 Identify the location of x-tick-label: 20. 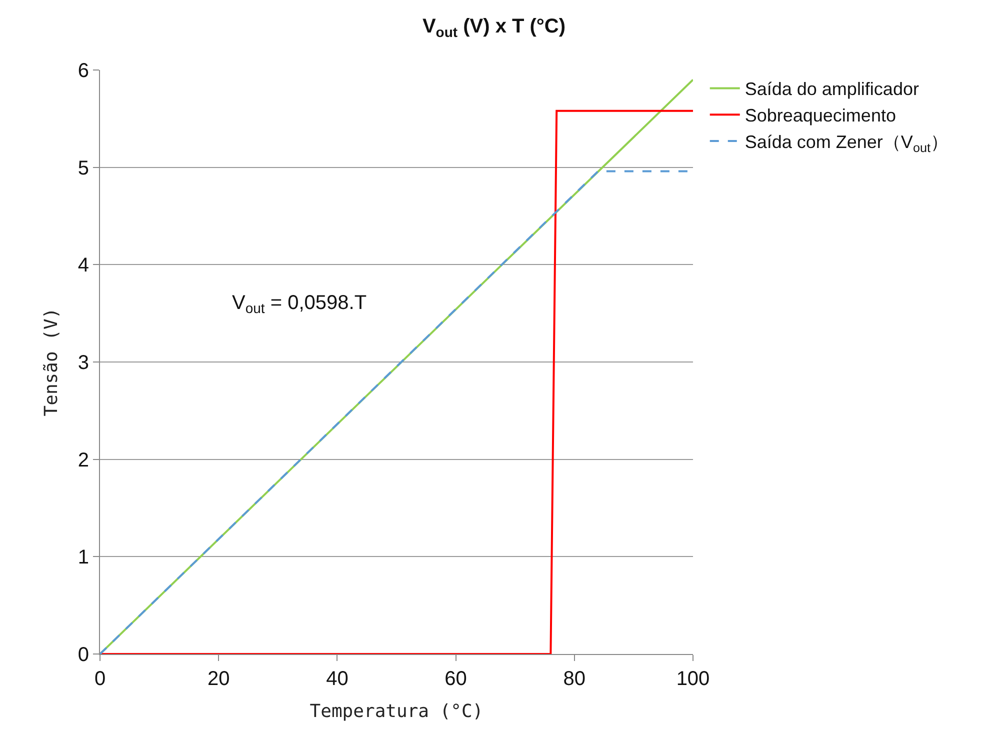
(218, 679).